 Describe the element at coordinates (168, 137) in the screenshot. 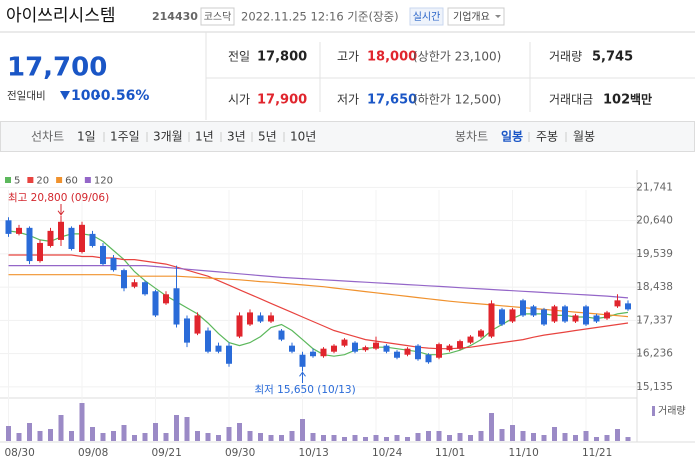

I see `period-tab: 3개월` at that location.